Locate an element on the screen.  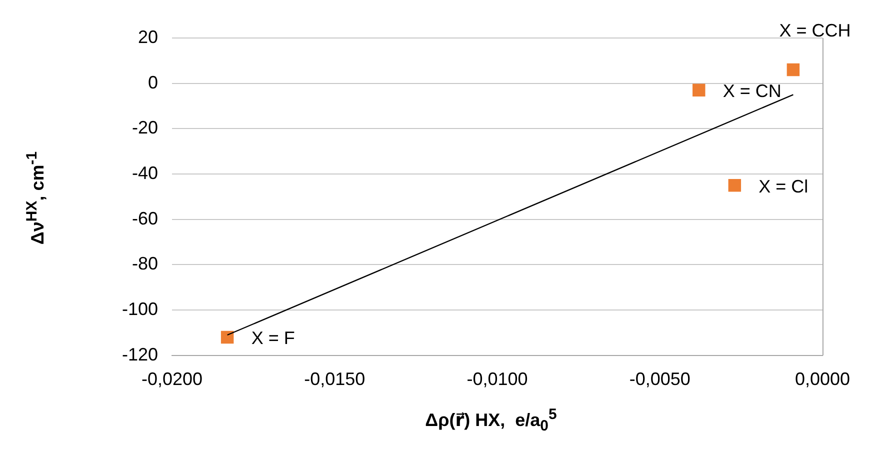
y-tick-label: -40 is located at coordinates (145, 172).